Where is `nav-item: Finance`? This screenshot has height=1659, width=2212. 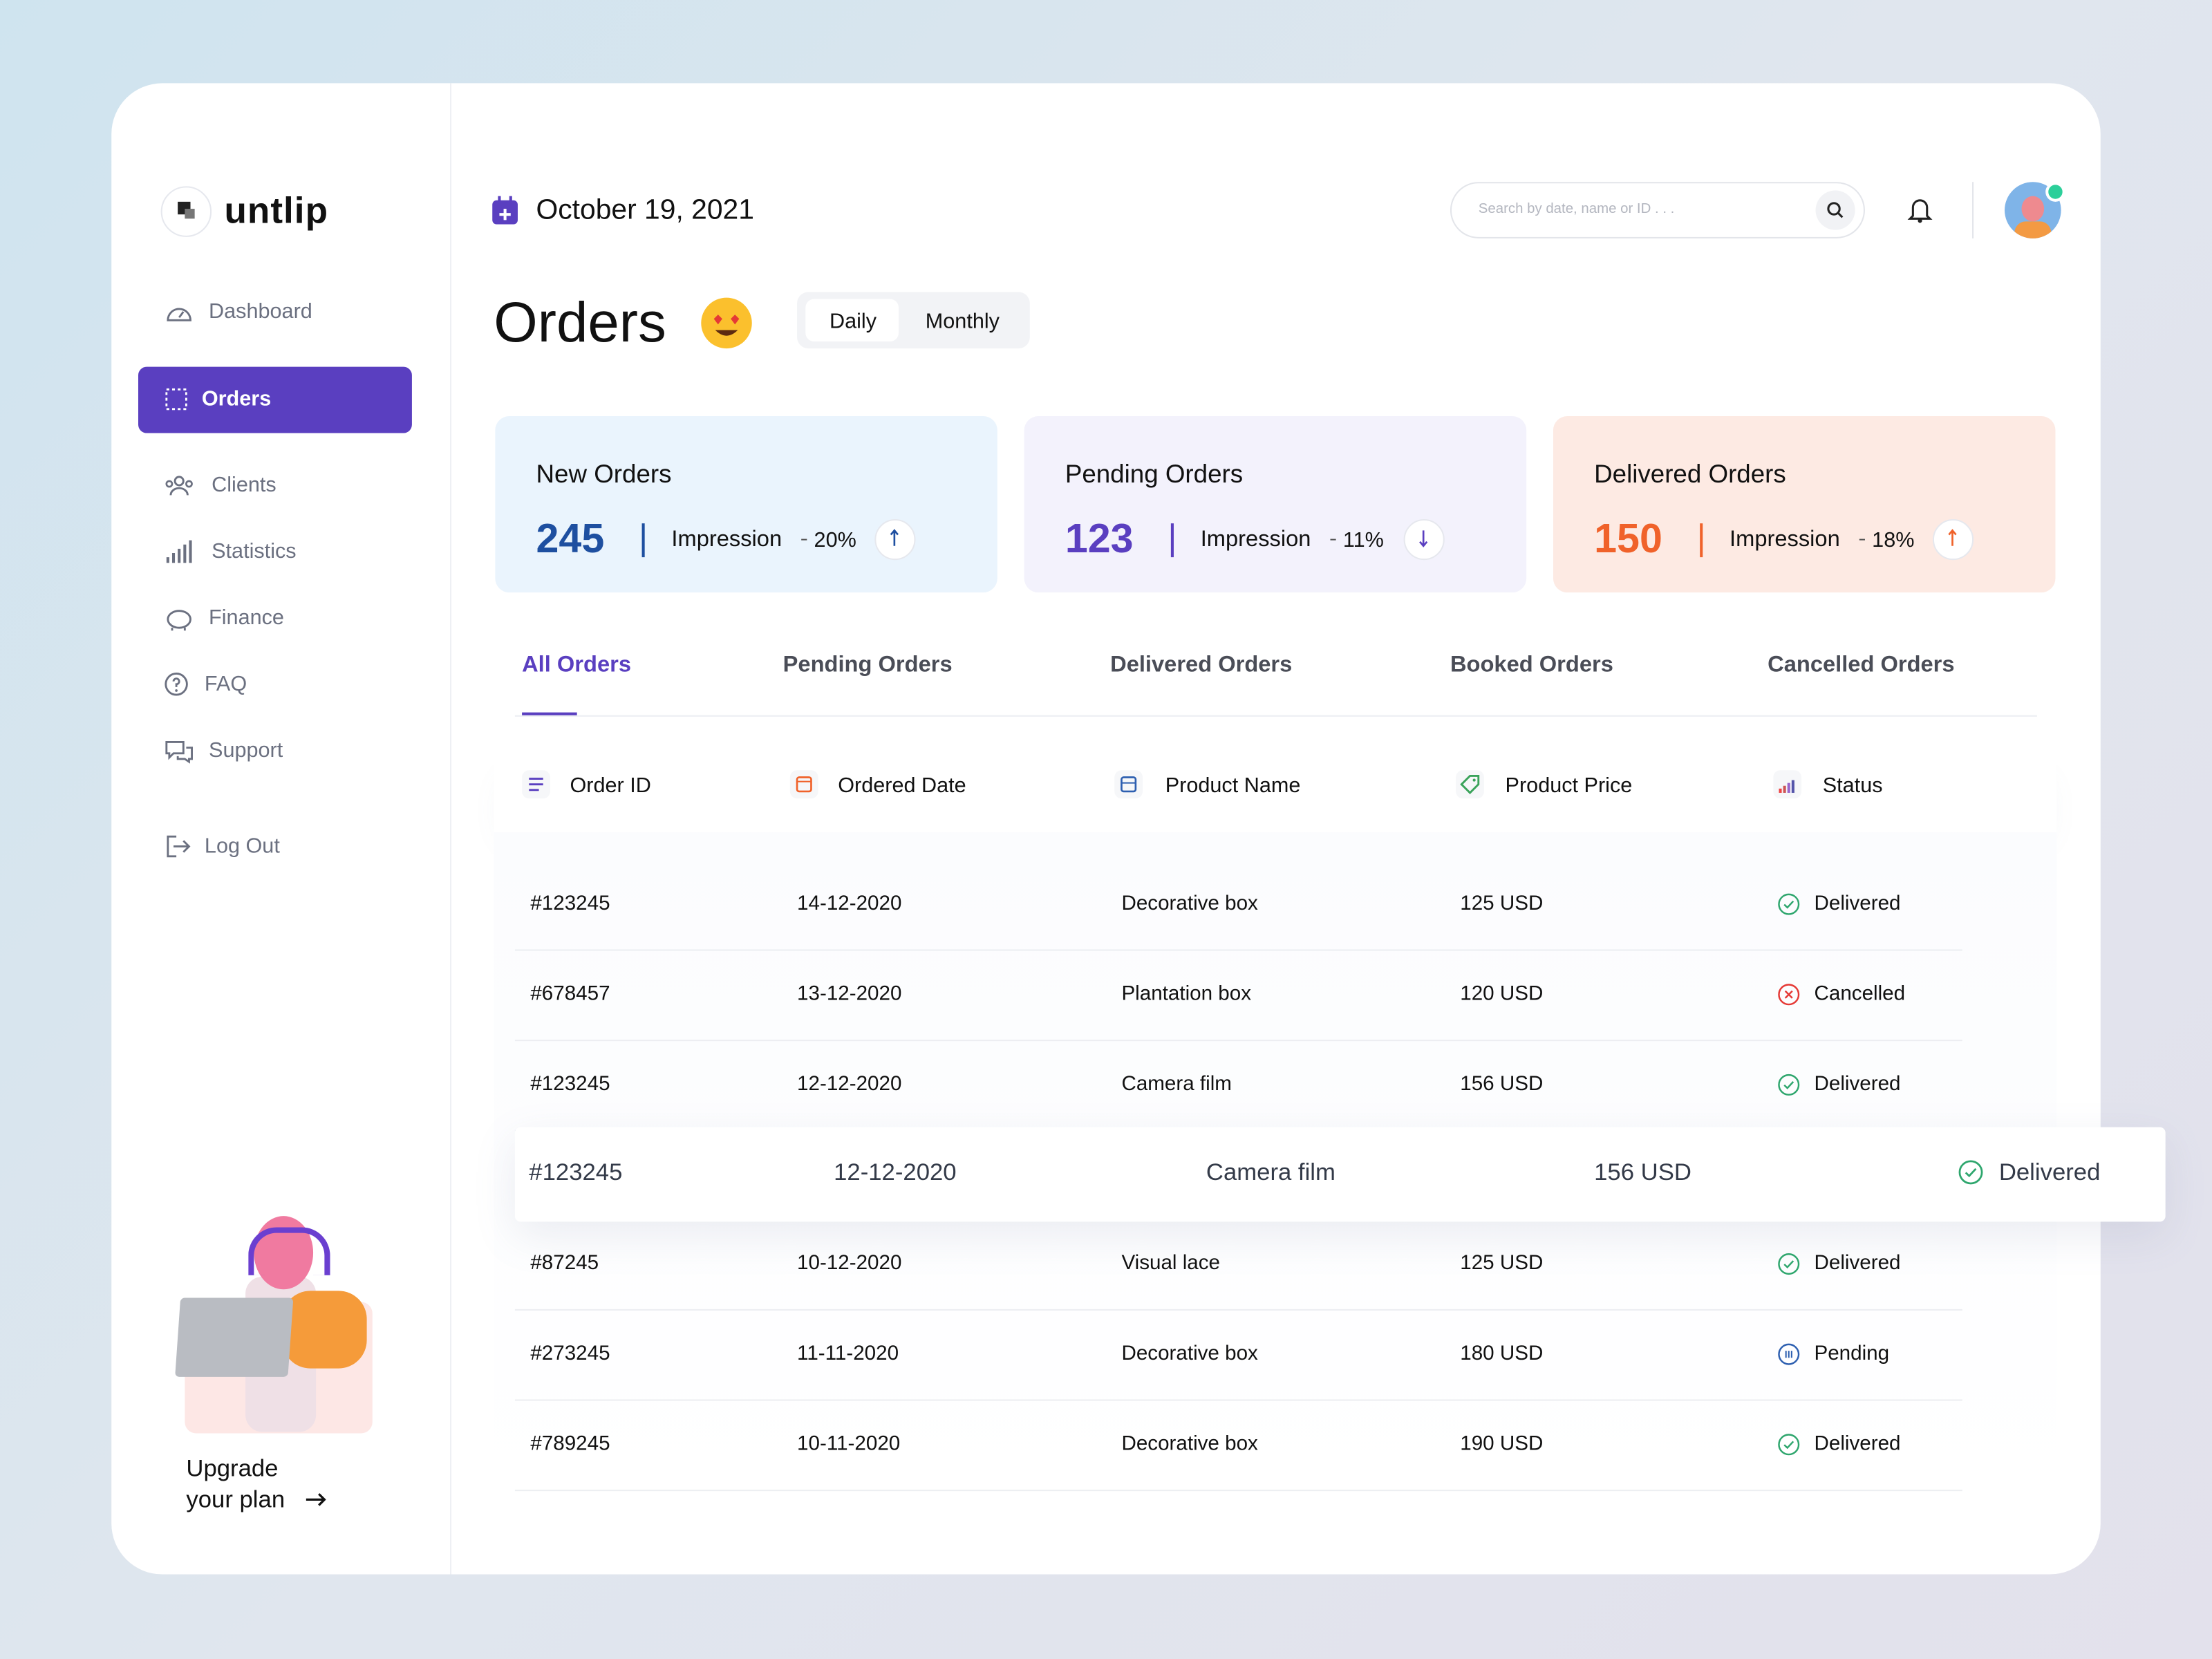 nav-item: Finance is located at coordinates (246, 618).